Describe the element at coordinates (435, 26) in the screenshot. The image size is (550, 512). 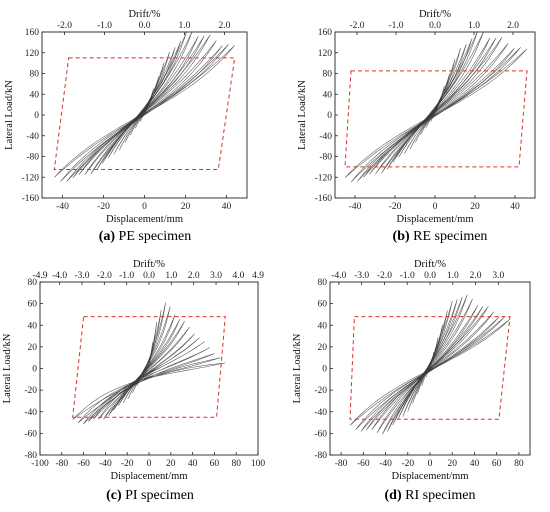
I see `top-tick-label: 0.0` at that location.